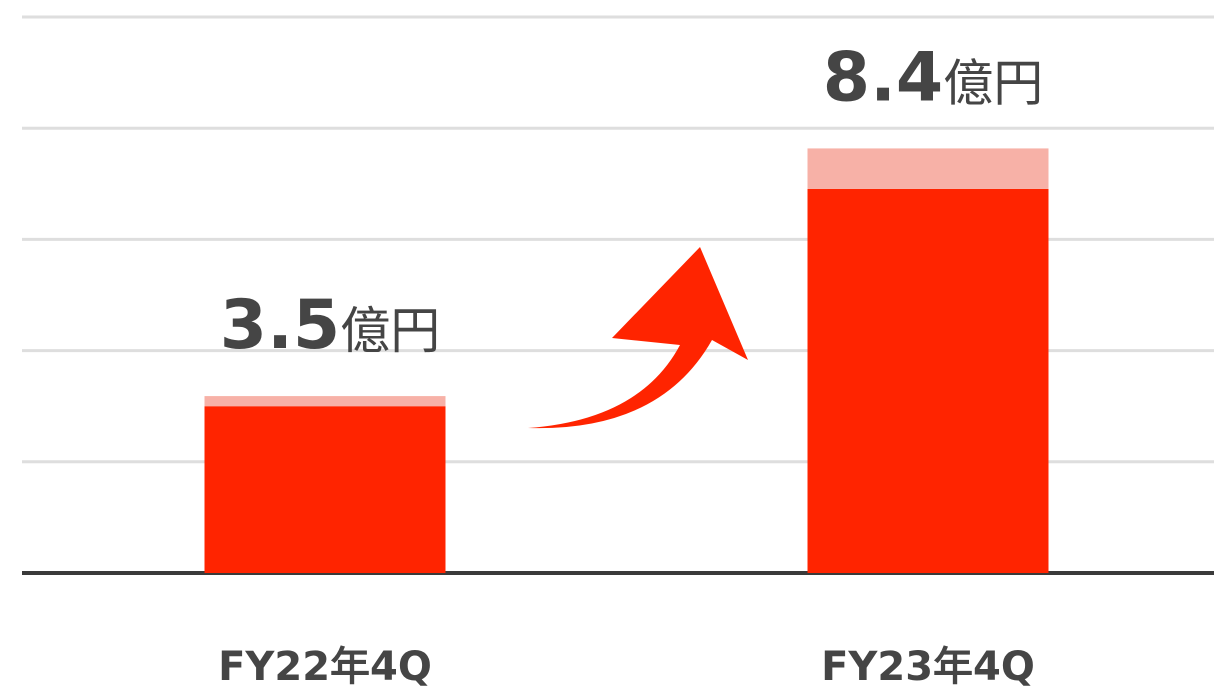 Image resolution: width=1214 pixels, height=695 pixels. Describe the element at coordinates (638, 338) in the screenshot. I see `growth-arrow` at that location.